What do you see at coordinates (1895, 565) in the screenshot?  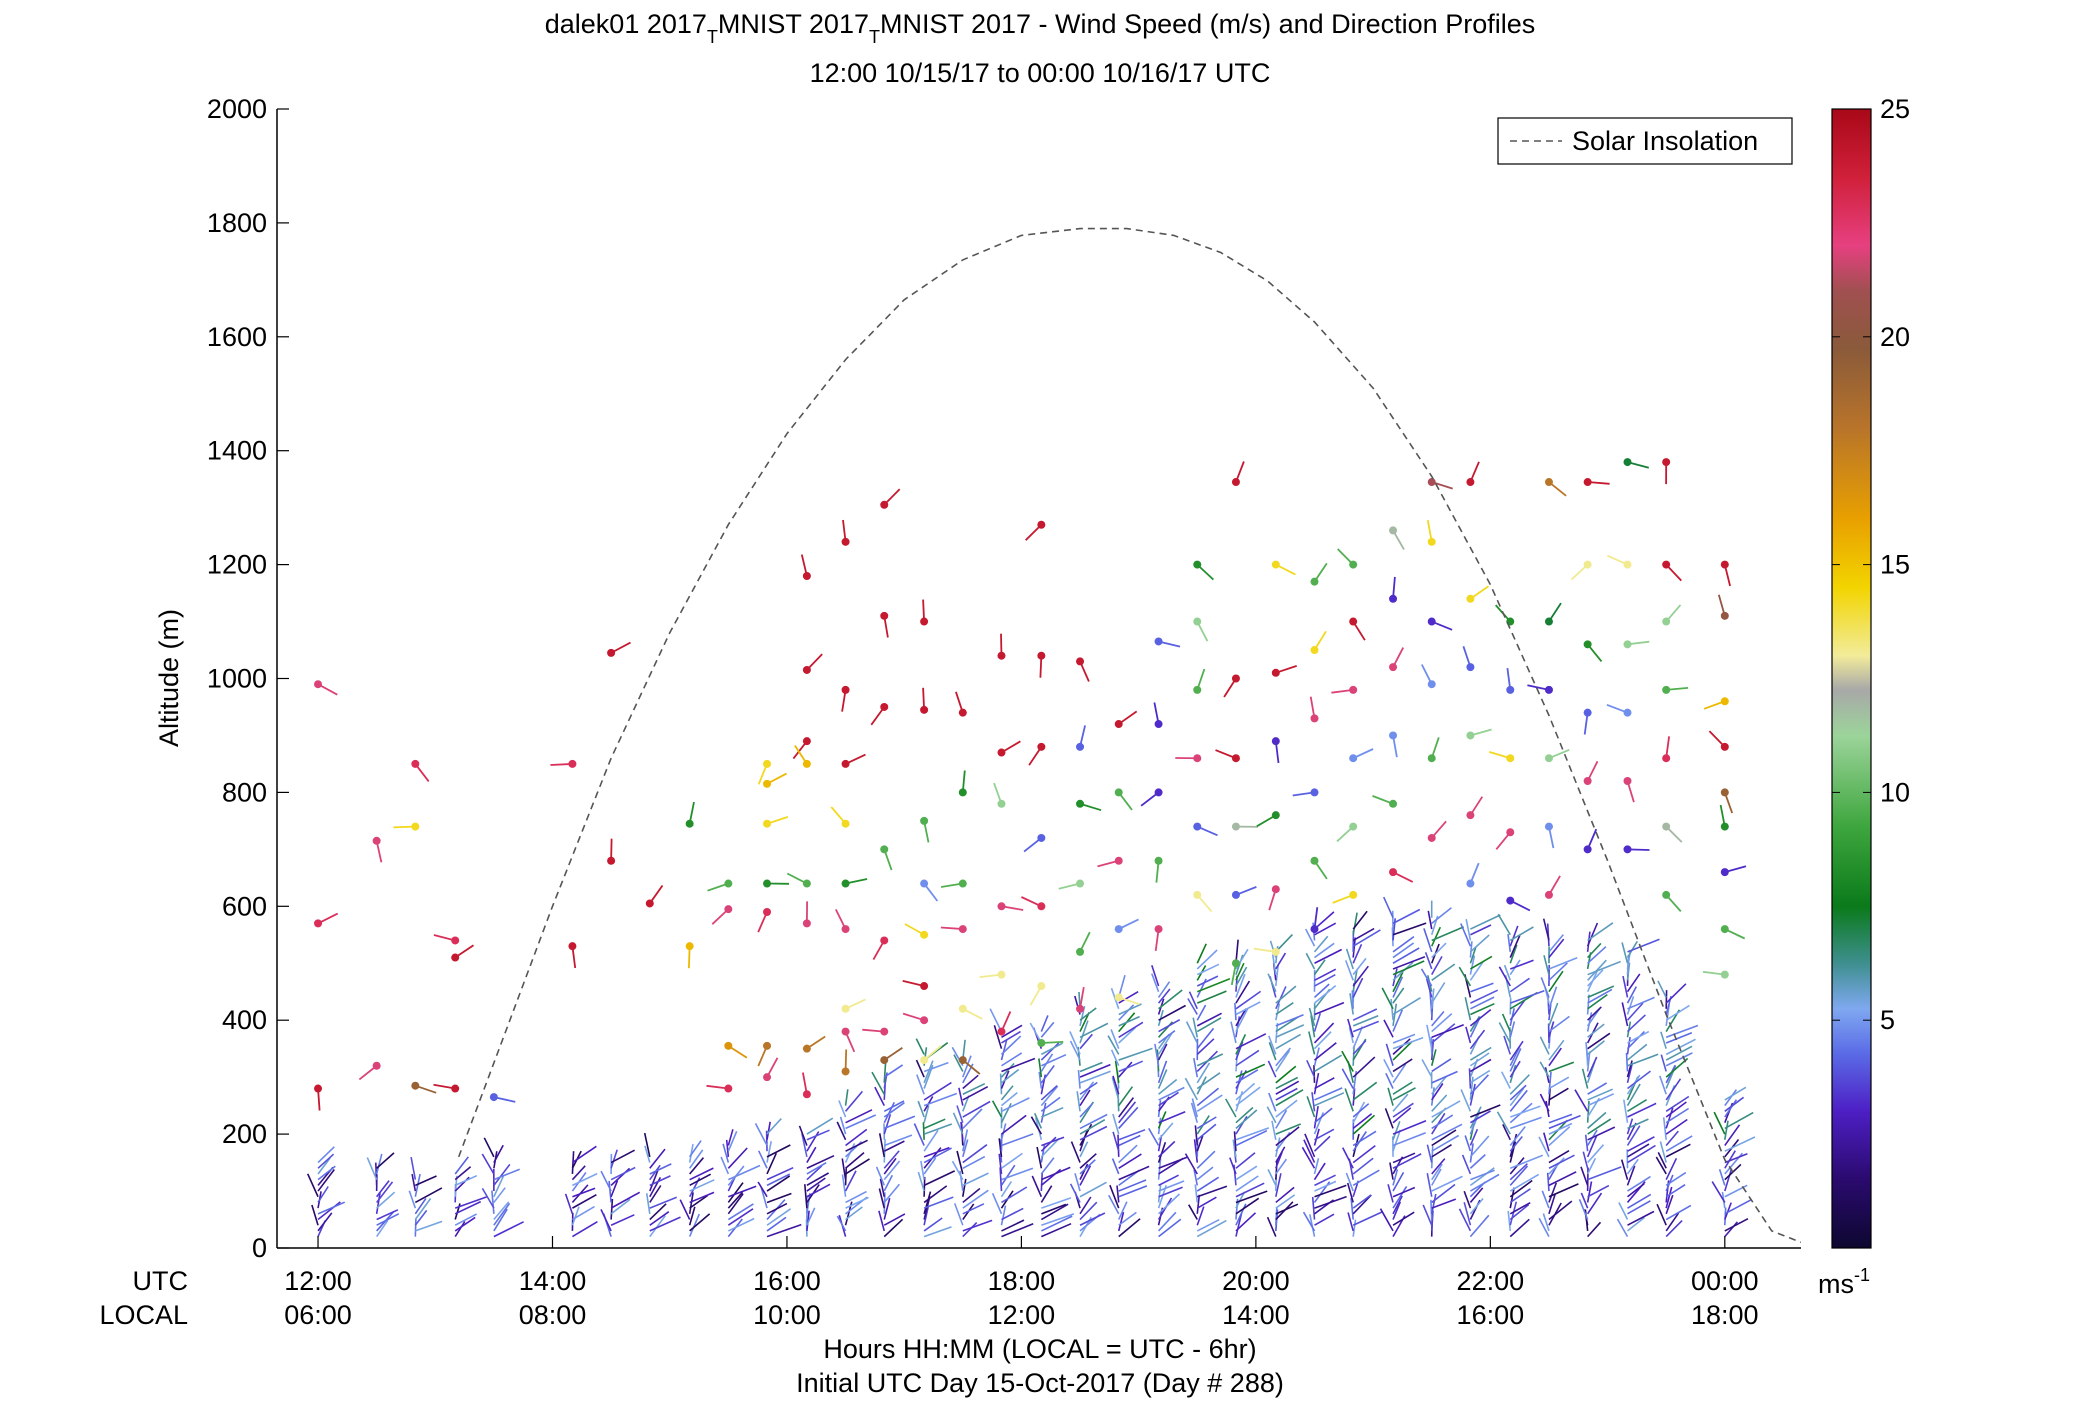 I see `colorbar-tick-label: 15` at bounding box center [1895, 565].